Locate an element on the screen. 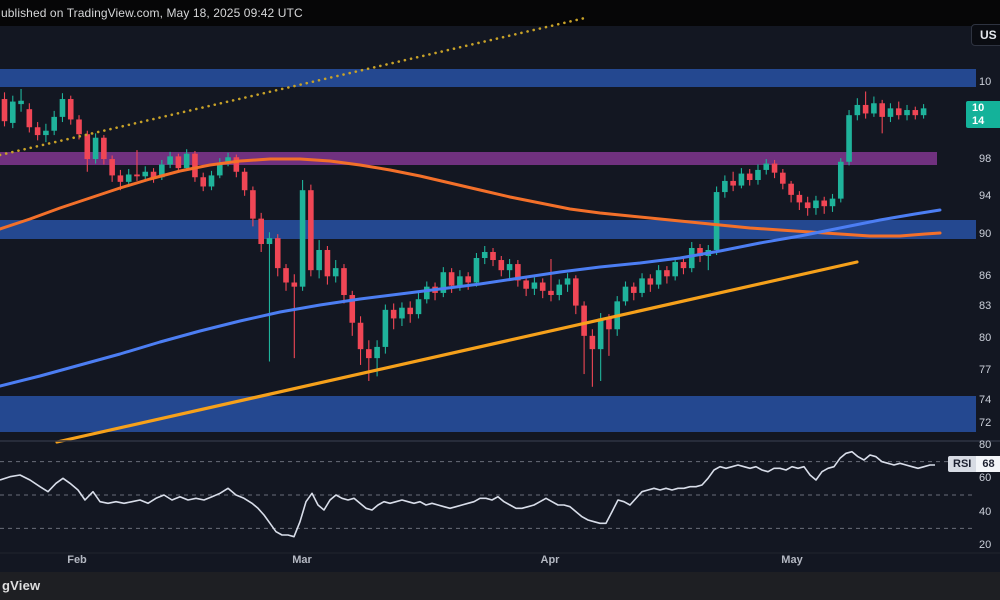  dotted-trendline is located at coordinates (293, 86).